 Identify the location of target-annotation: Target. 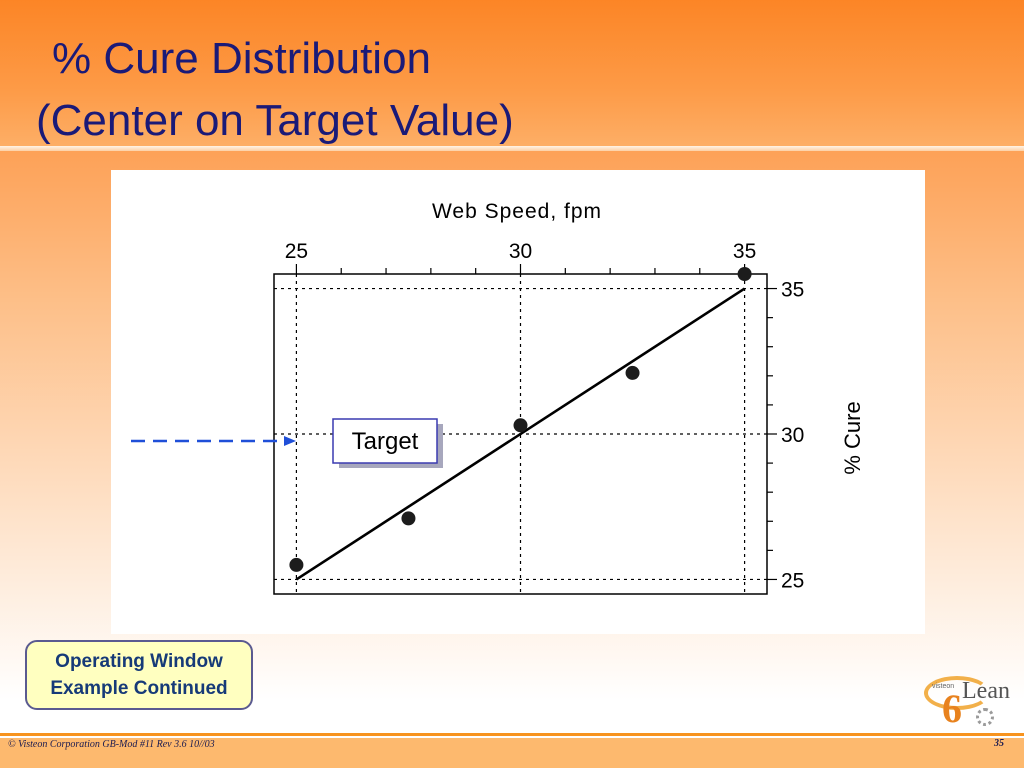
(287, 443).